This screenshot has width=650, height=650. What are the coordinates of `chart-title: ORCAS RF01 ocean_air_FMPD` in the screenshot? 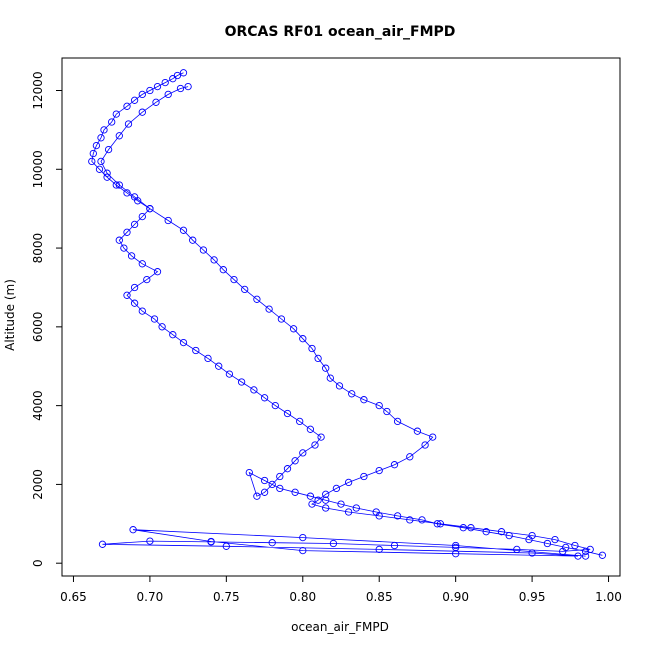 It's located at (340, 32).